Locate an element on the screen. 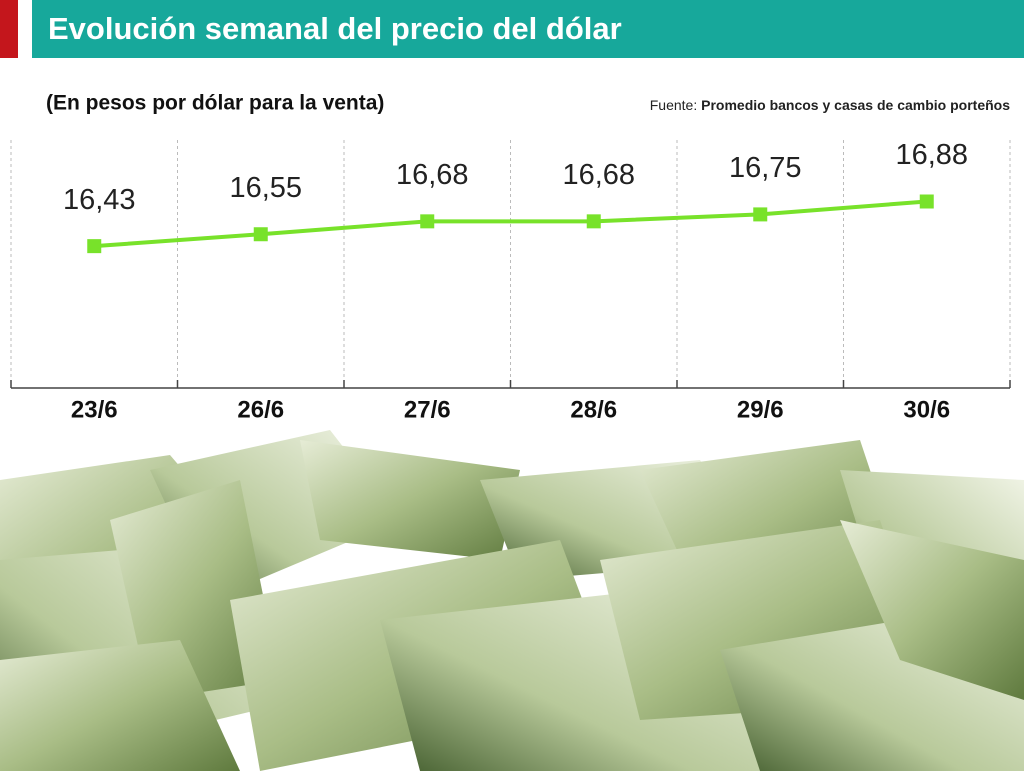  value-label: 16,55 is located at coordinates (265, 188).